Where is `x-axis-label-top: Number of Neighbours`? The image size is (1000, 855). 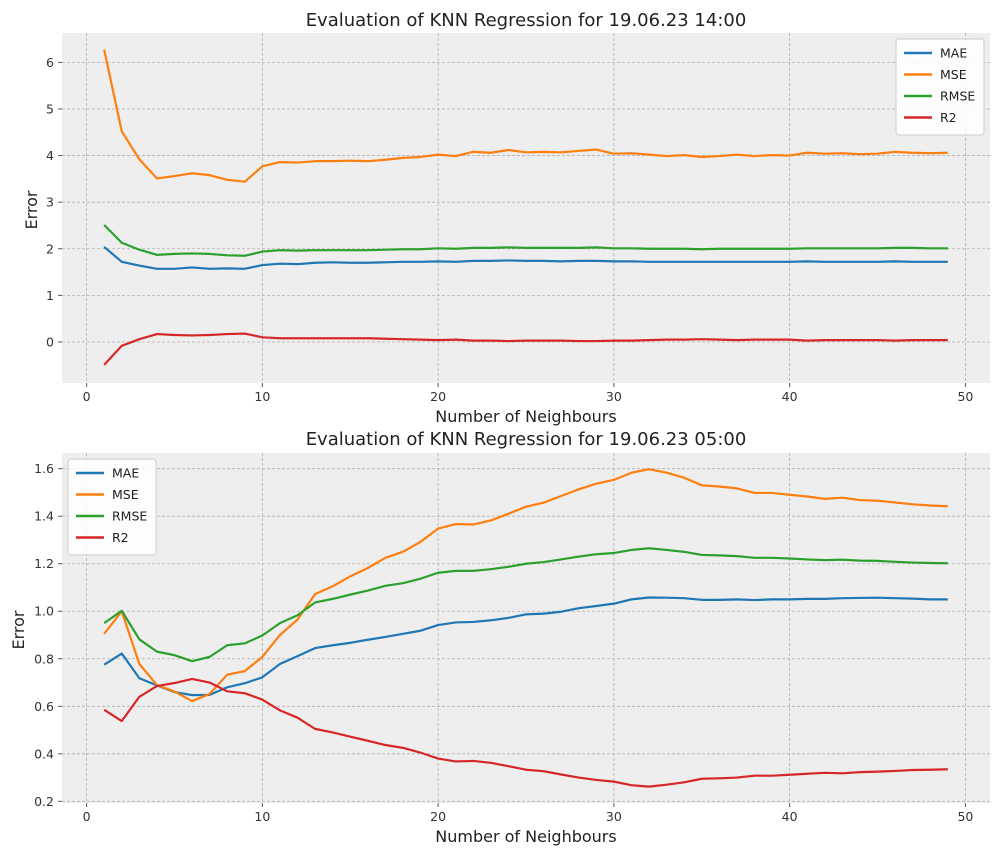
x-axis-label-top: Number of Neighbours is located at coordinates (525, 416).